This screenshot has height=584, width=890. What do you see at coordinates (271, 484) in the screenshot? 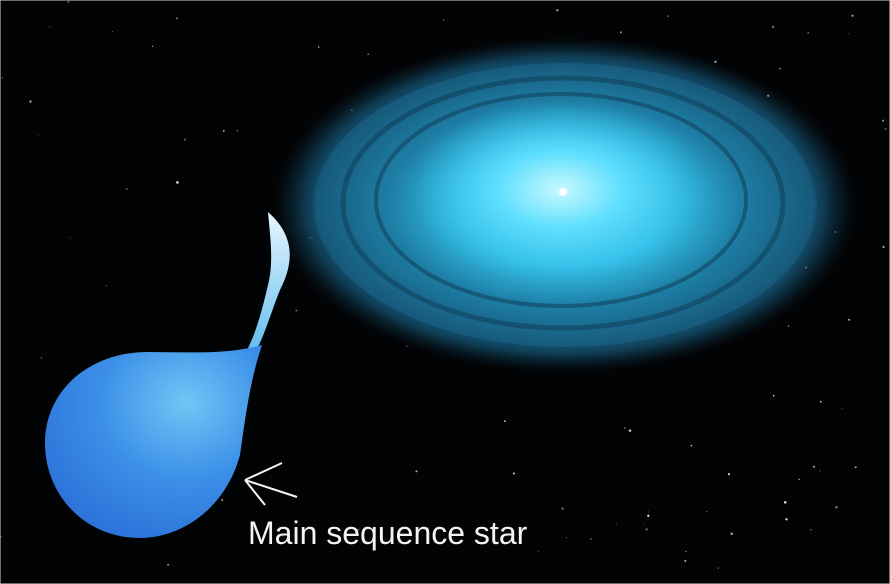
I see `arrow` at bounding box center [271, 484].